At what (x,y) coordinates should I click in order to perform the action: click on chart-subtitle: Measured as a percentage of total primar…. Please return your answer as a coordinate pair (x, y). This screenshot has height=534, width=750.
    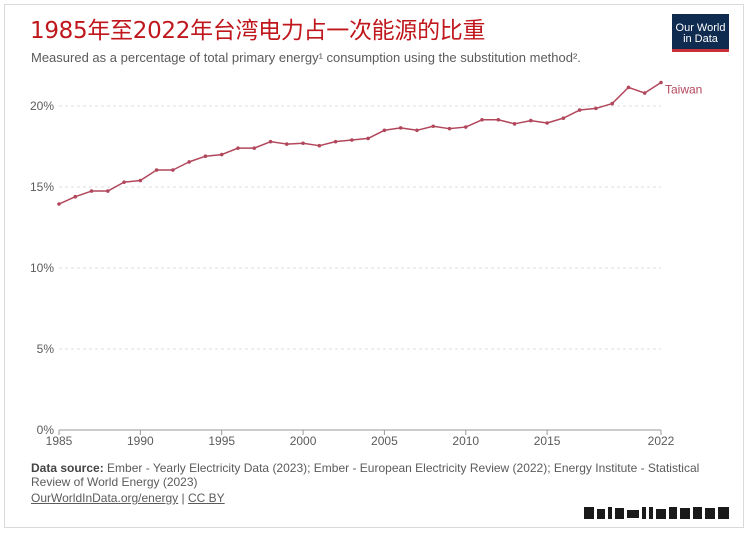
    Looking at the image, I should click on (306, 57).